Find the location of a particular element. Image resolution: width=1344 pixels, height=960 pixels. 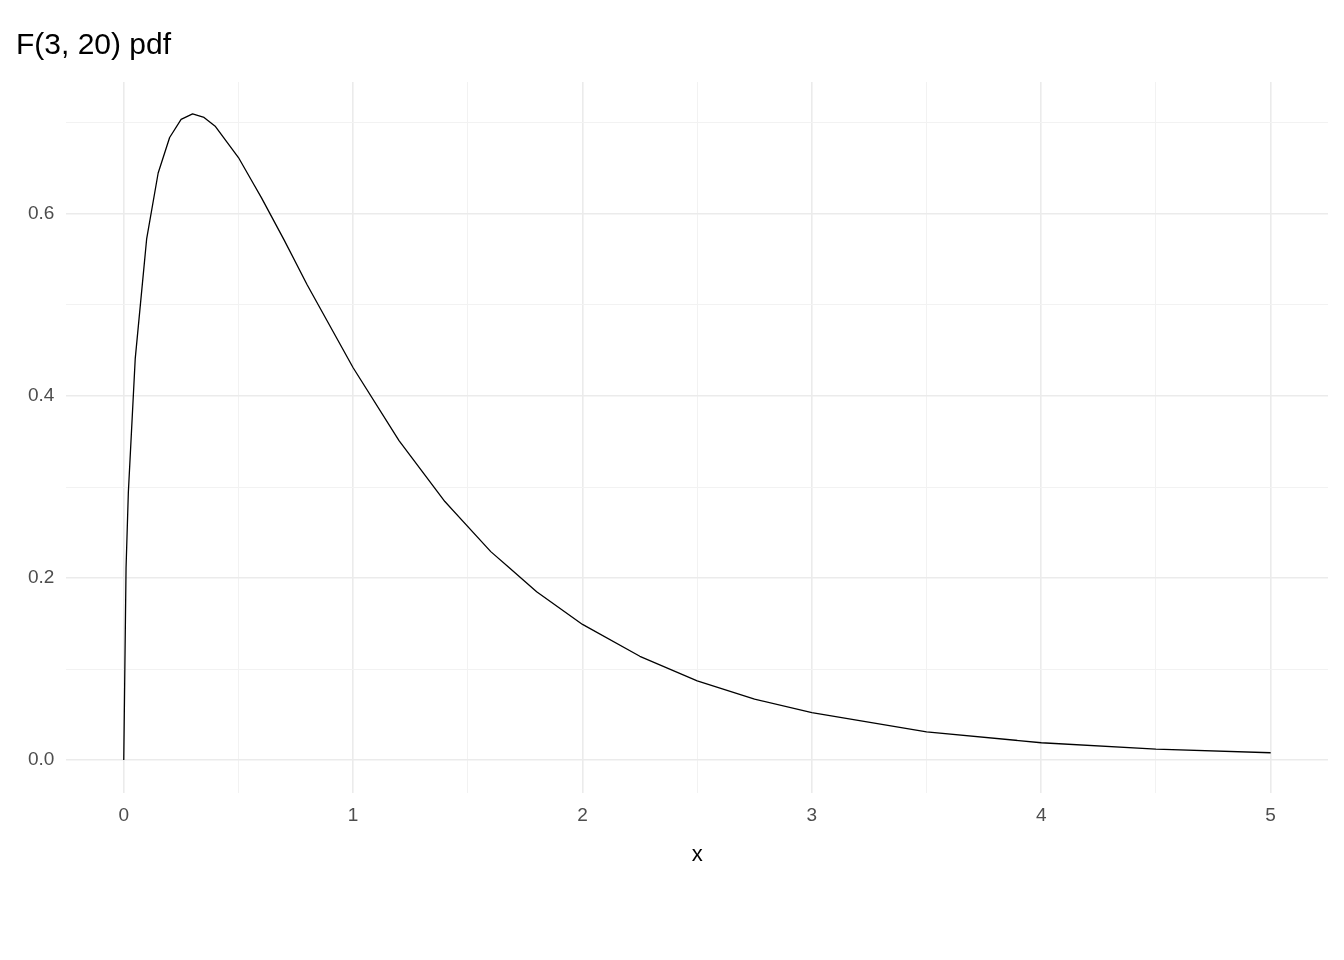

x-tick-label: 1 is located at coordinates (353, 815).